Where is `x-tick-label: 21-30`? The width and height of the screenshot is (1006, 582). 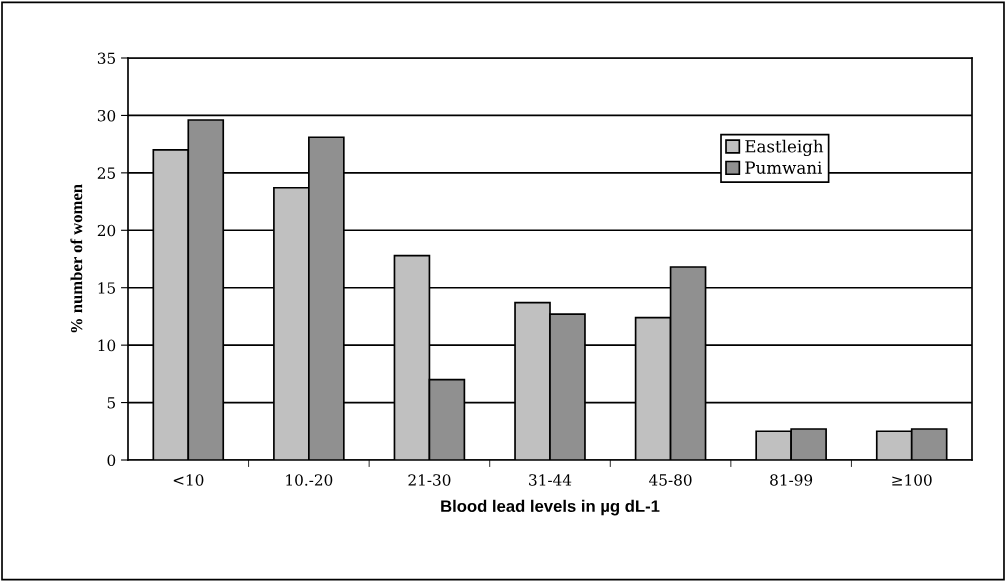
x-tick-label: 21-30 is located at coordinates (429, 480).